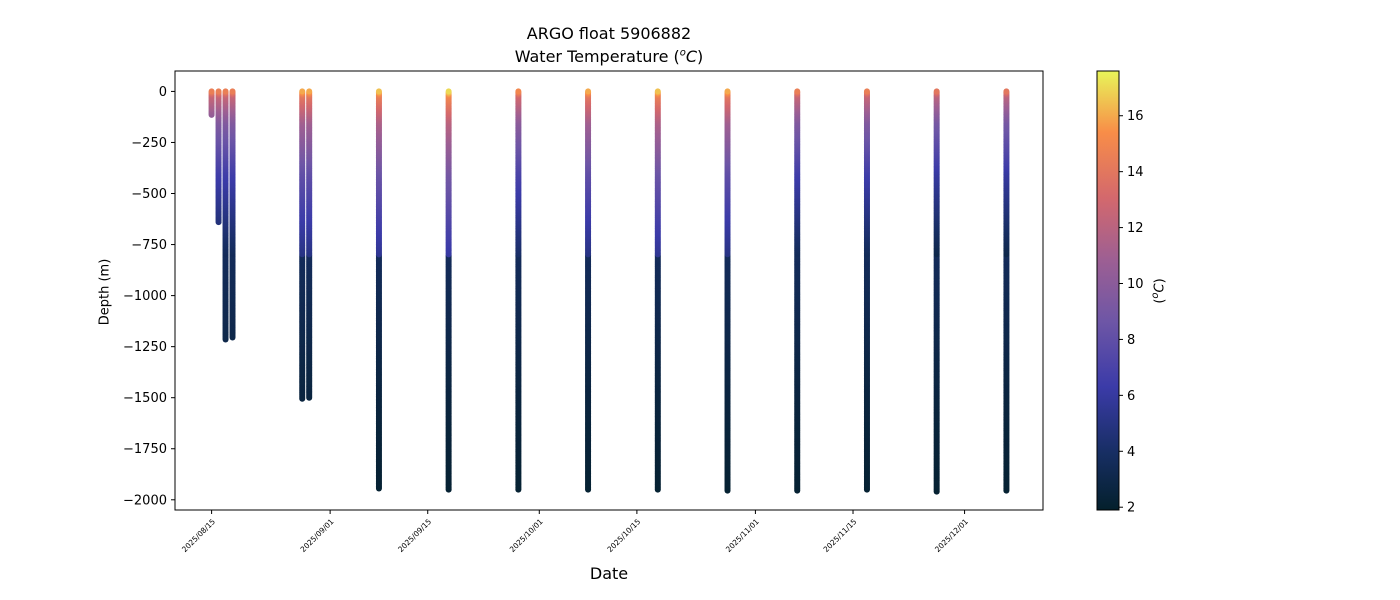  Describe the element at coordinates (317, 535) in the screenshot. I see `x-tick-label: 2025/09/01` at that location.